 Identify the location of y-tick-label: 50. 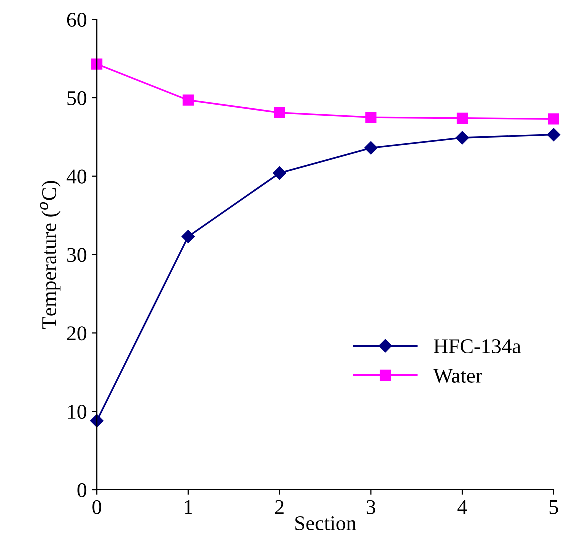
(77, 98).